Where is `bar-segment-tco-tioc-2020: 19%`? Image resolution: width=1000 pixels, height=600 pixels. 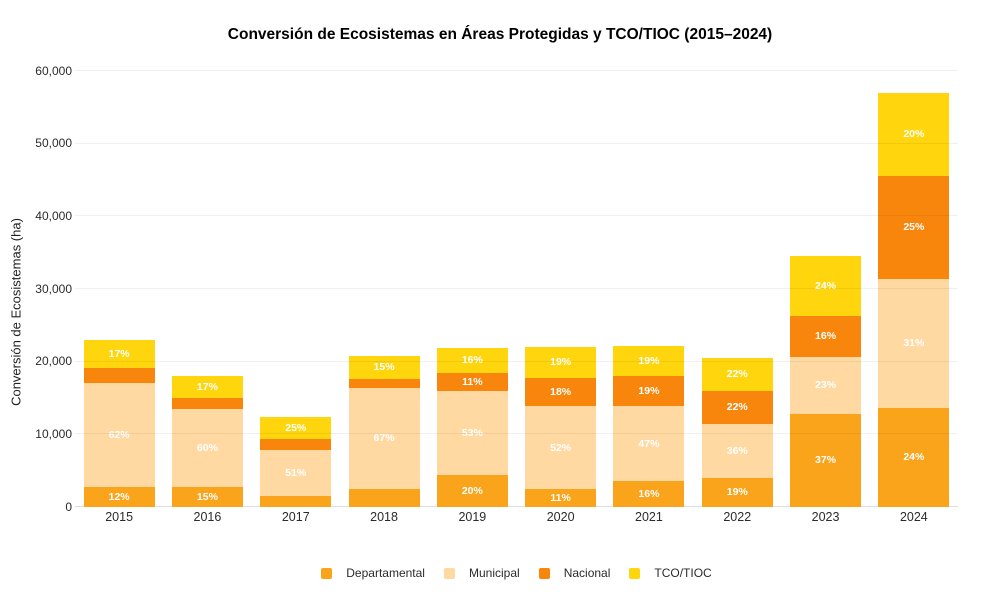 bar-segment-tco-tioc-2020: 19% is located at coordinates (561, 362).